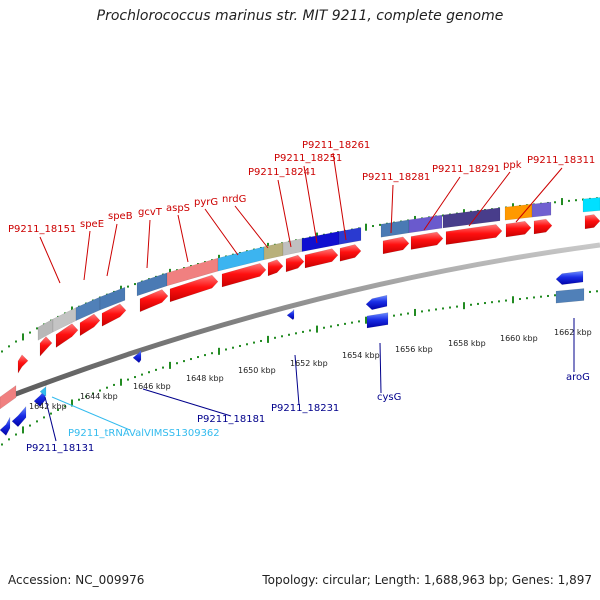  I want to click on gene-label-forward: P9211_18151, so click(42, 229).